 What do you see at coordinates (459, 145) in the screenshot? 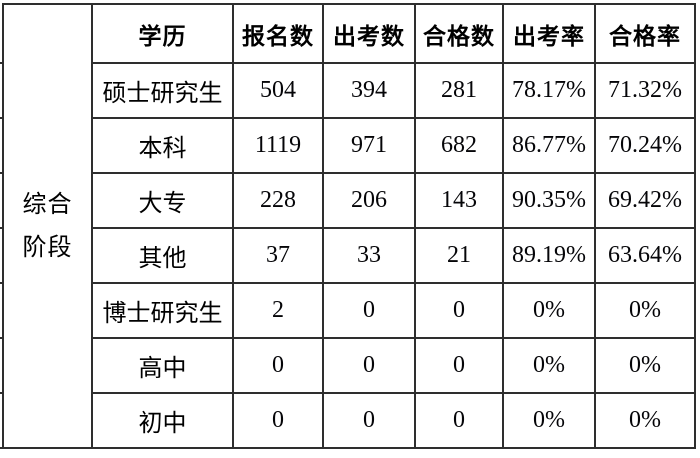
I see `data-cell: 682` at bounding box center [459, 145].